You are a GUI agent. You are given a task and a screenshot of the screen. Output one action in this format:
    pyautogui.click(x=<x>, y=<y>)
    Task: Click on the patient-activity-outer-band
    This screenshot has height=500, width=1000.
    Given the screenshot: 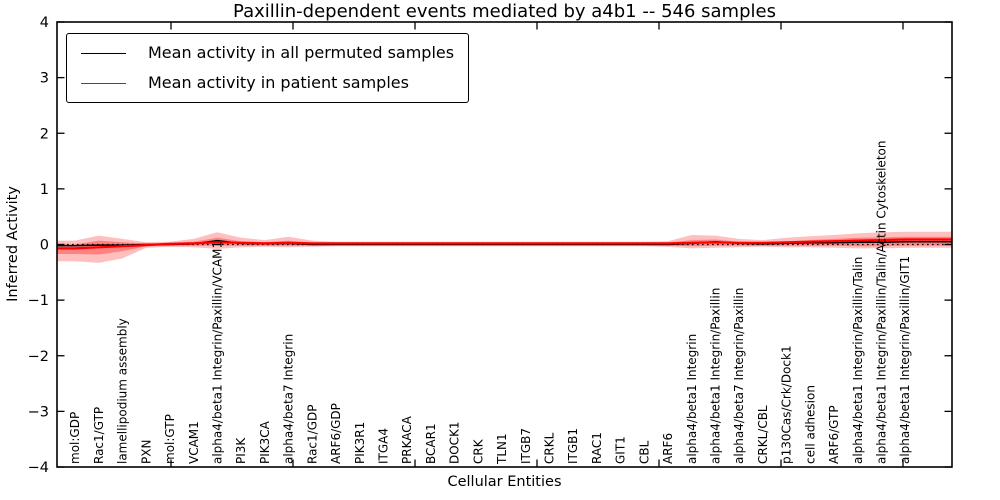 What is the action you would take?
    pyautogui.click(x=504, y=247)
    